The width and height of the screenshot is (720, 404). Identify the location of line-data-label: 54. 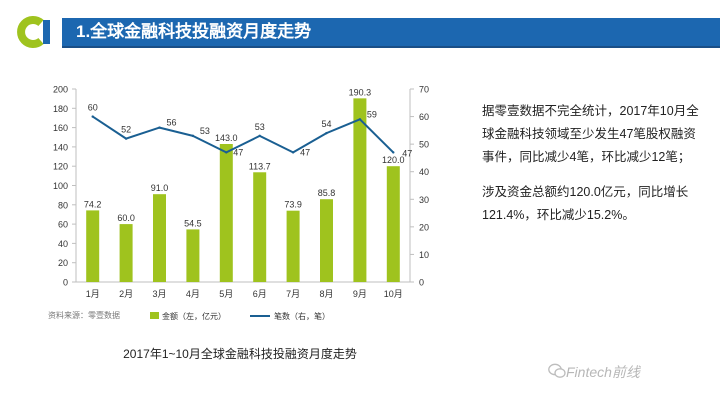
(326, 124).